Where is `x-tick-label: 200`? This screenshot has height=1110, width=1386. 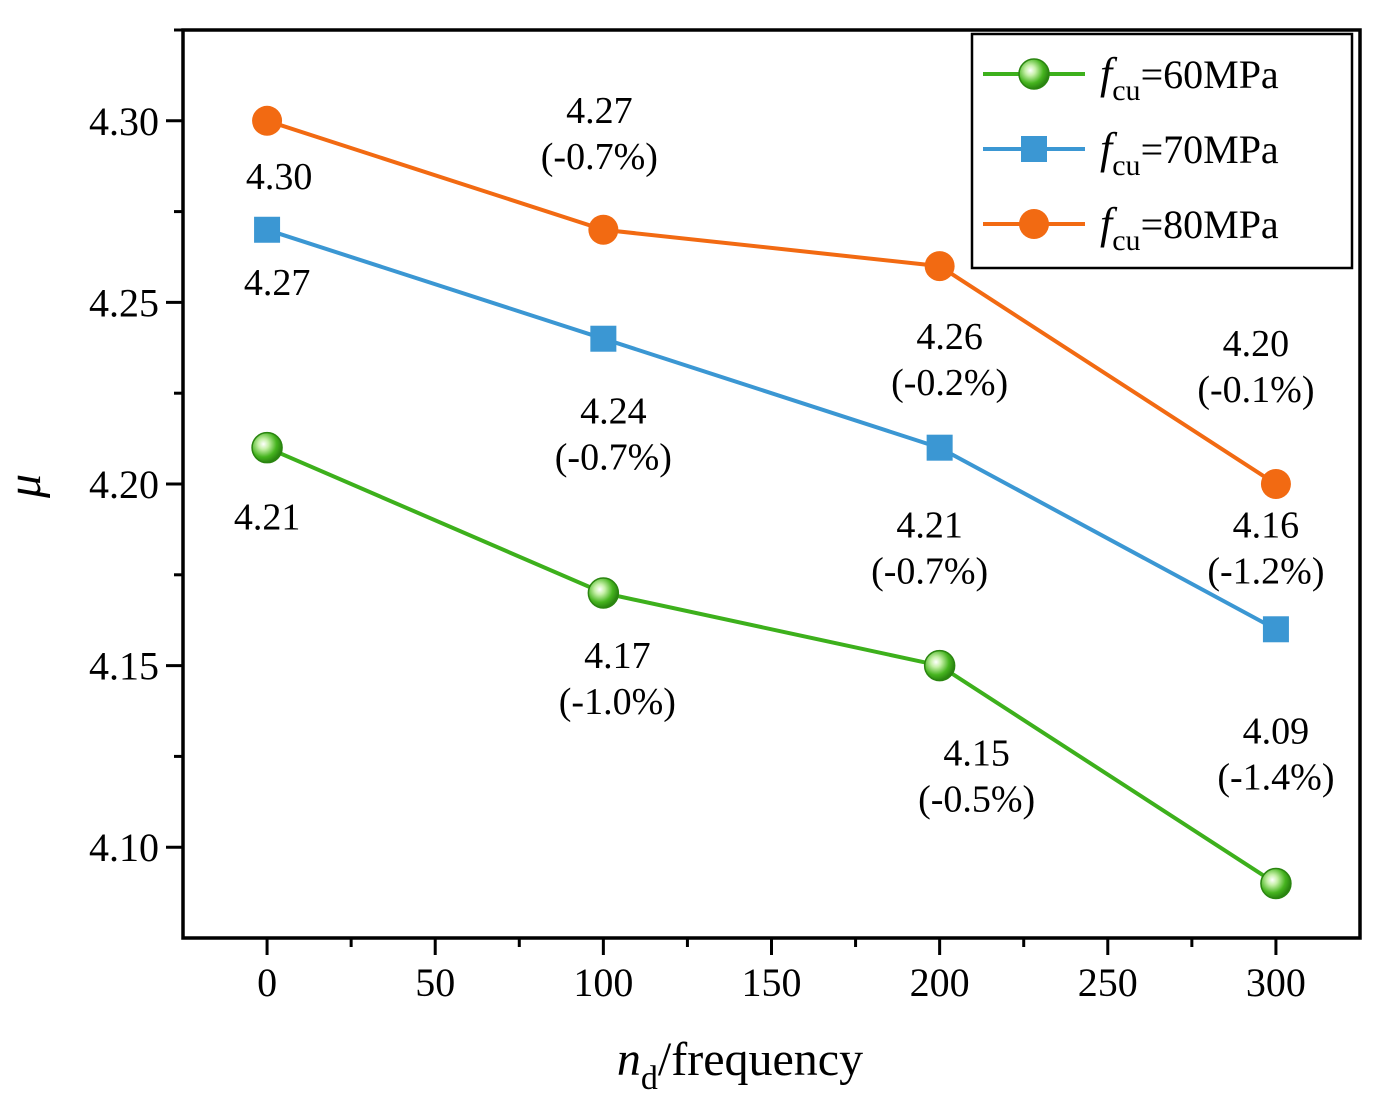
x-tick-label: 200 is located at coordinates (940, 982).